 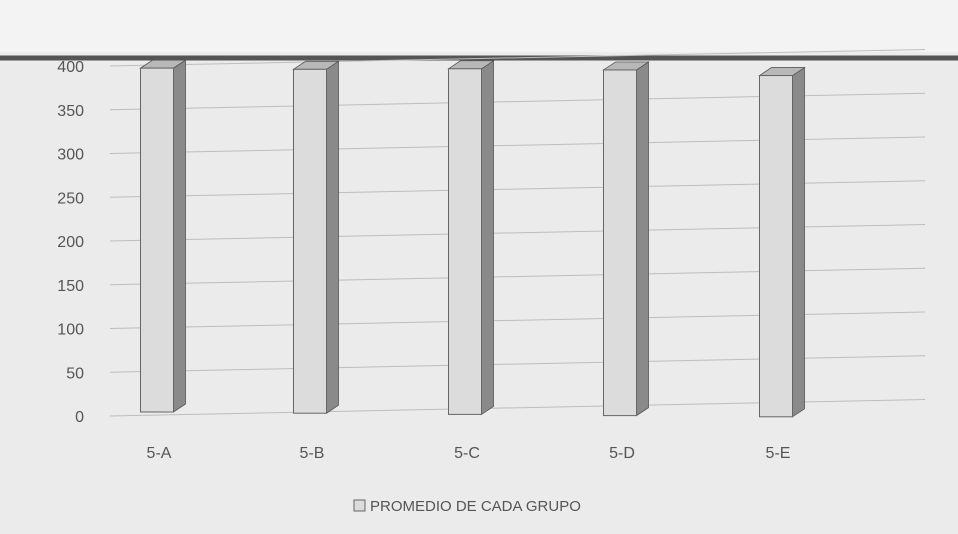 What do you see at coordinates (475, 506) in the screenshot?
I see `legend-label: PROMEDIO DE CADA GRUPO` at bounding box center [475, 506].